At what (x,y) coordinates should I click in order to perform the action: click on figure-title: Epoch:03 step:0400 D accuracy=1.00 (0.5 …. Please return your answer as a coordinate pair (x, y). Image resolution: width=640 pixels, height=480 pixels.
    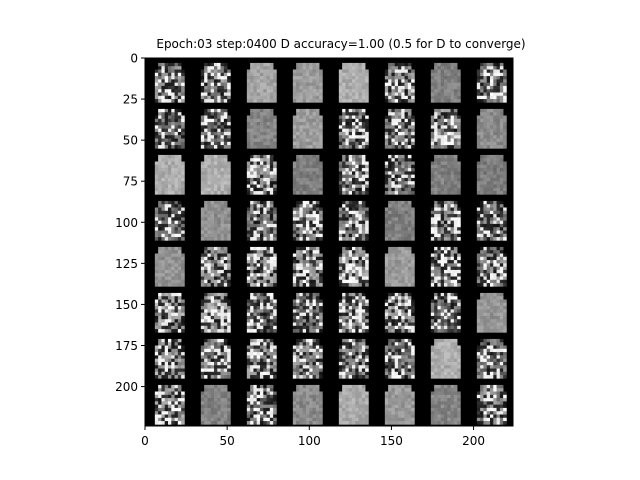
    Looking at the image, I should click on (341, 44).